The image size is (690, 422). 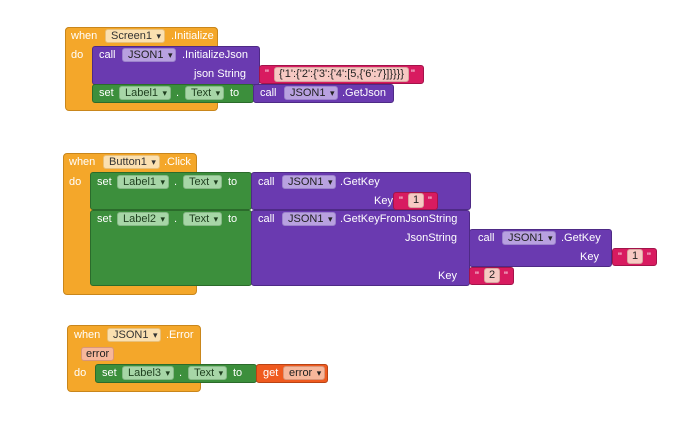 What do you see at coordinates (304, 373) in the screenshot?
I see `variable-dropdown-error: error` at bounding box center [304, 373].